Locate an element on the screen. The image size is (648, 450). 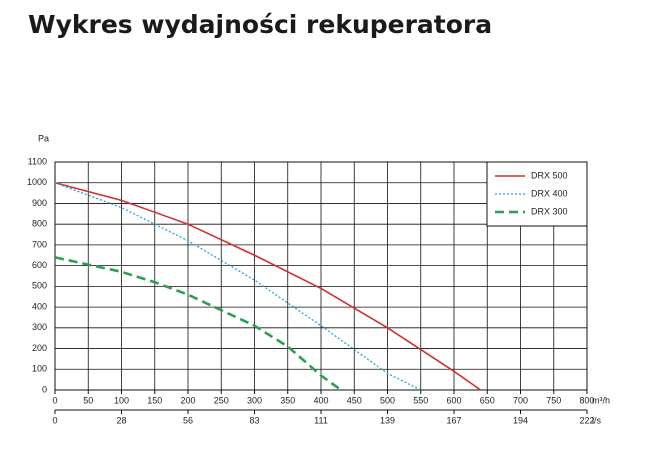
x-tick-label: 750 is located at coordinates (553, 400).